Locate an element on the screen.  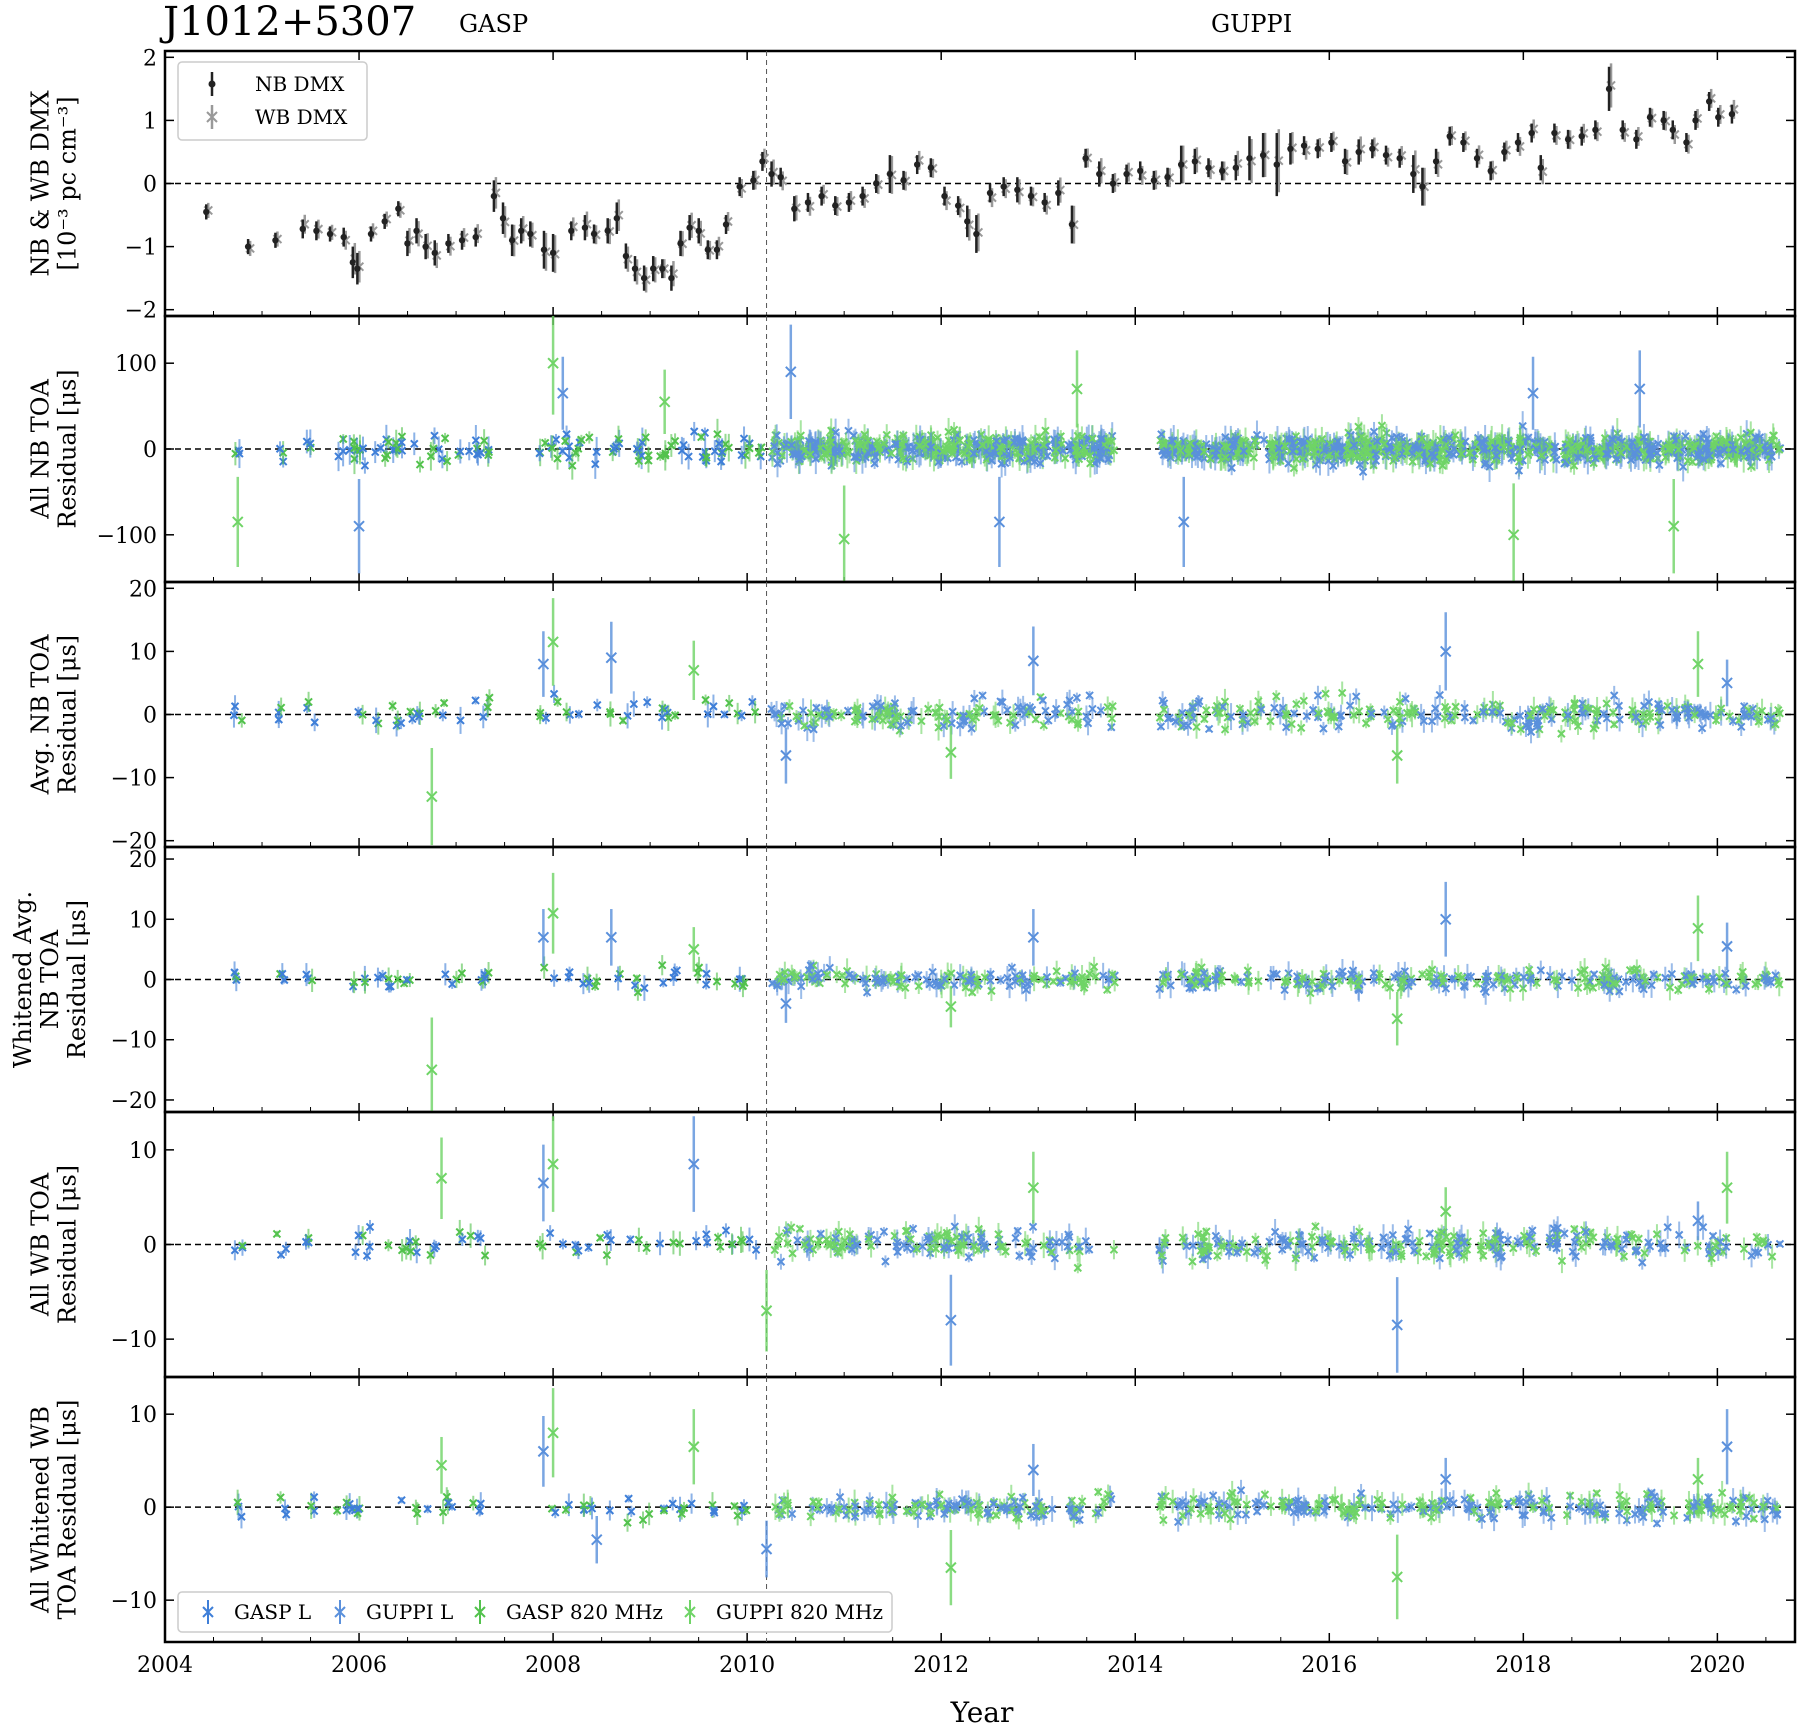
outlier-point is located at coordinates (791, 372).